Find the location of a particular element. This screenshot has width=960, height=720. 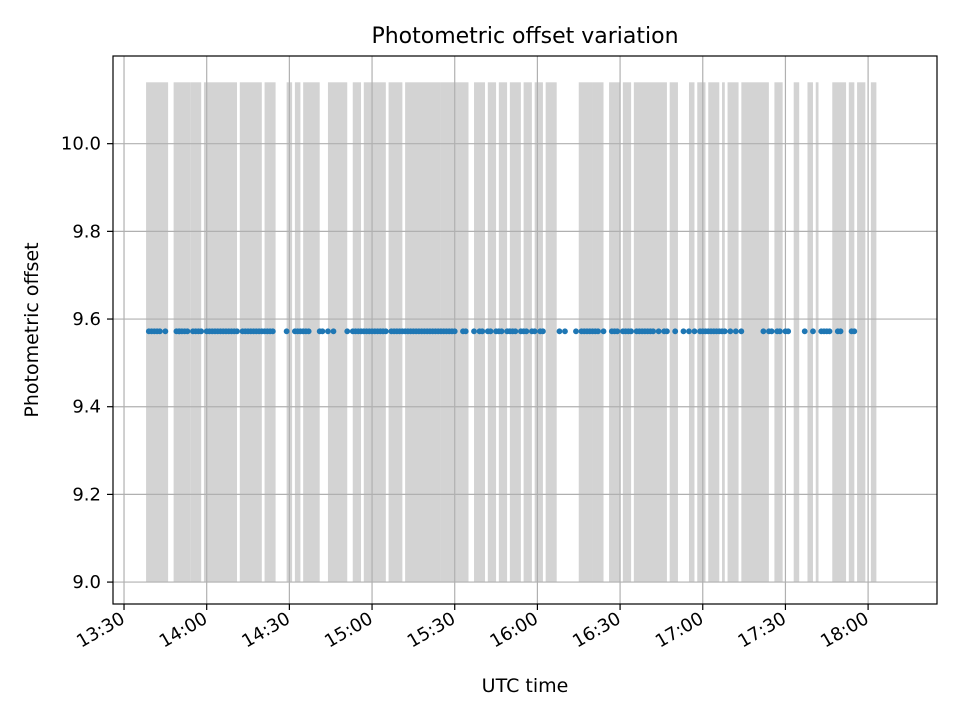

y-tick-label: 9.4 is located at coordinates (86, 407).